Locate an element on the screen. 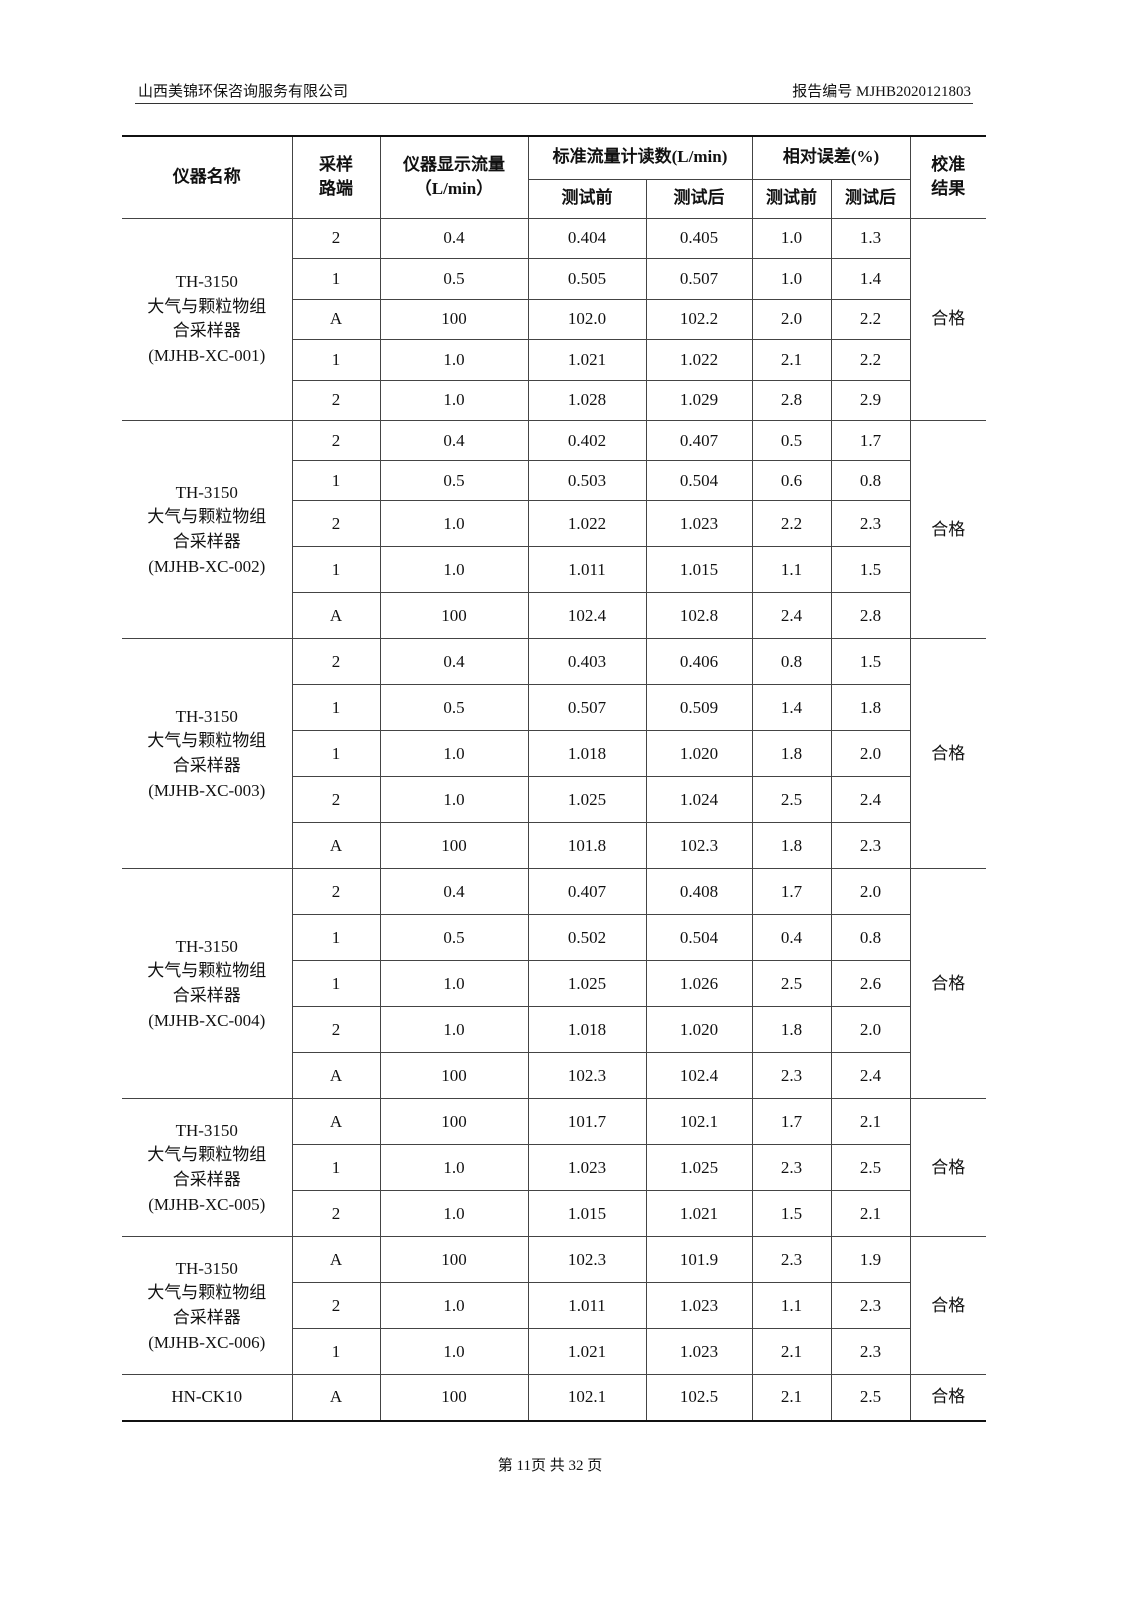  header-divider is located at coordinates (554, 103).